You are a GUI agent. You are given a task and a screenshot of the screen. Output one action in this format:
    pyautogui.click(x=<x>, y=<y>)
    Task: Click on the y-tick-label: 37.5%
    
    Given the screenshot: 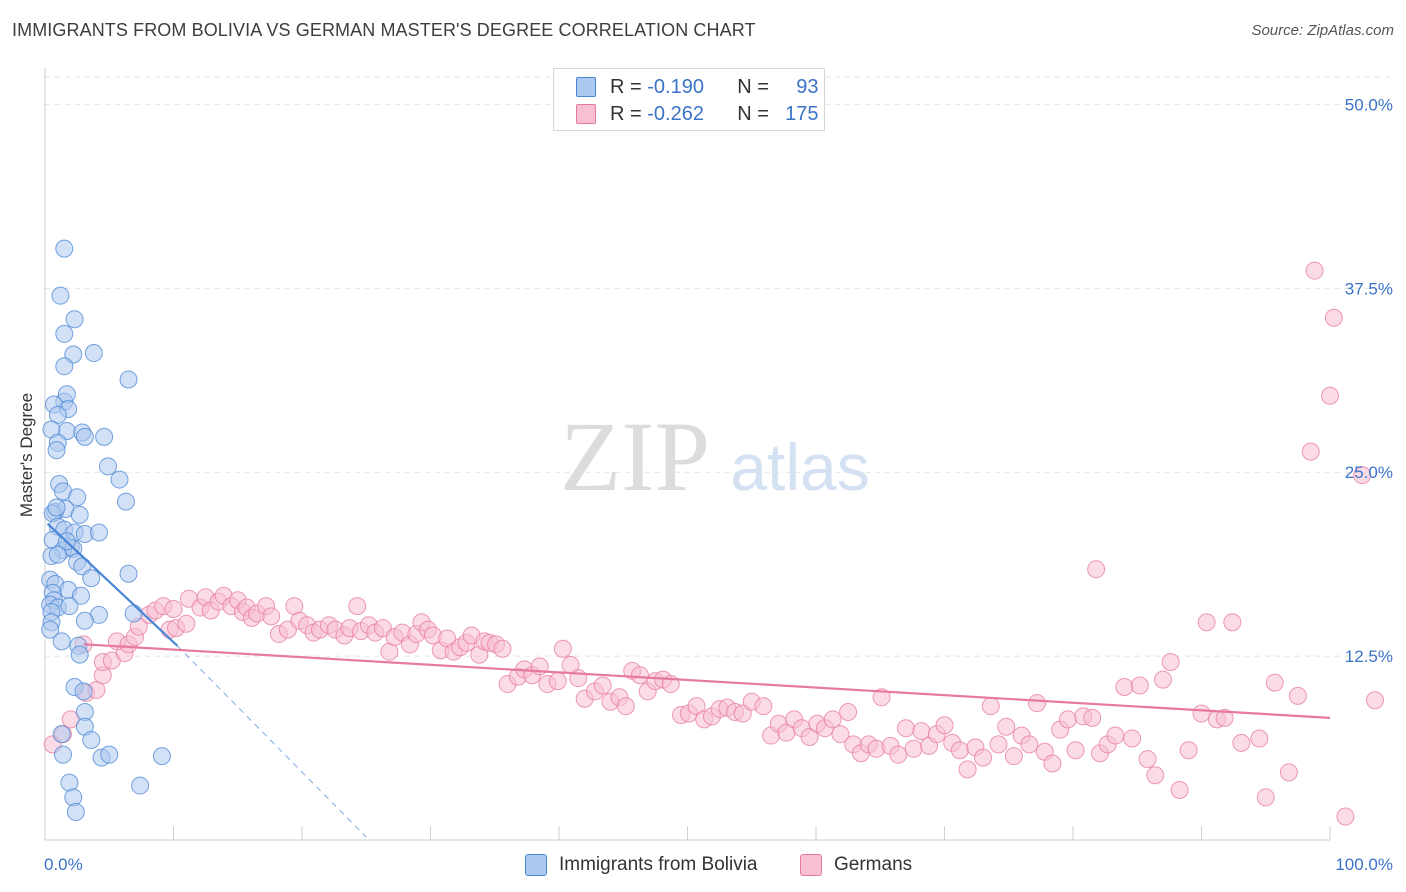 What is the action you would take?
    pyautogui.click(x=1369, y=288)
    